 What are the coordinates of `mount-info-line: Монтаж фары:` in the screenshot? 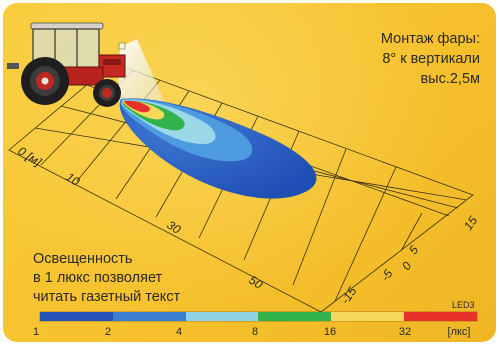 It's located at (430, 39).